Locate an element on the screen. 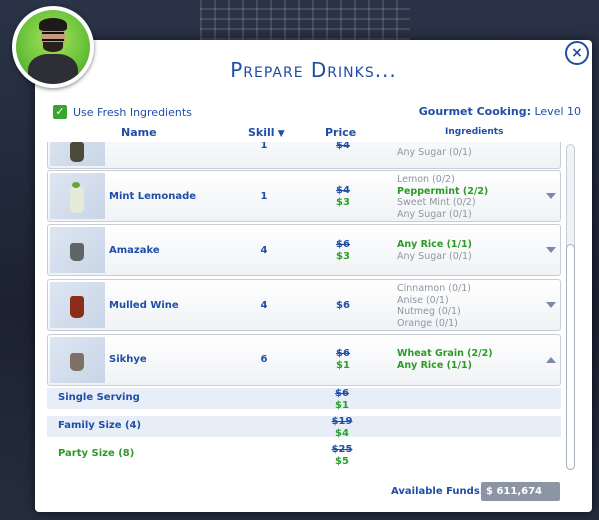 The height and width of the screenshot is (520, 599). use-fresh-ingredients-toggle: ✓ Use Fresh Ingredients is located at coordinates (122, 112).